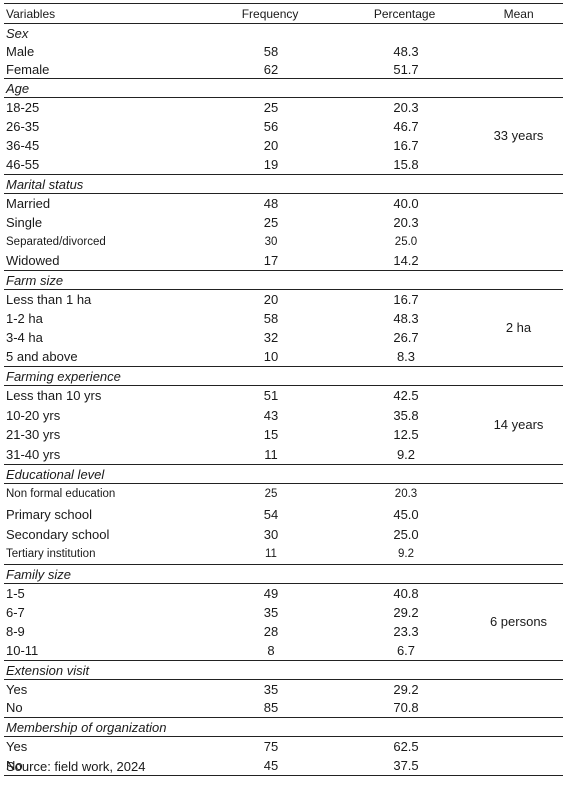 The image size is (567, 787). Describe the element at coordinates (48, 670) in the screenshot. I see `section-title: Extension visit` at that location.